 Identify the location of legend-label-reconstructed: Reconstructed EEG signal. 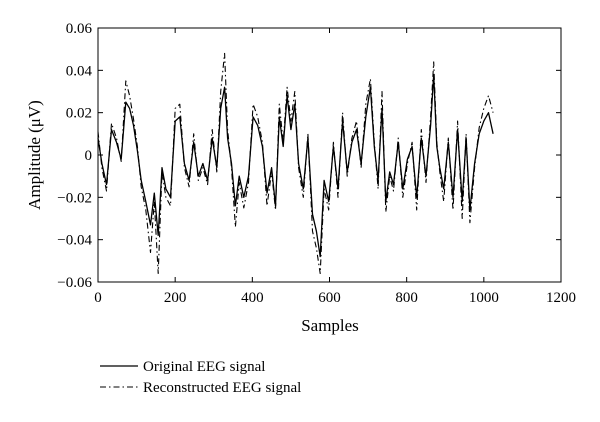
(222, 388).